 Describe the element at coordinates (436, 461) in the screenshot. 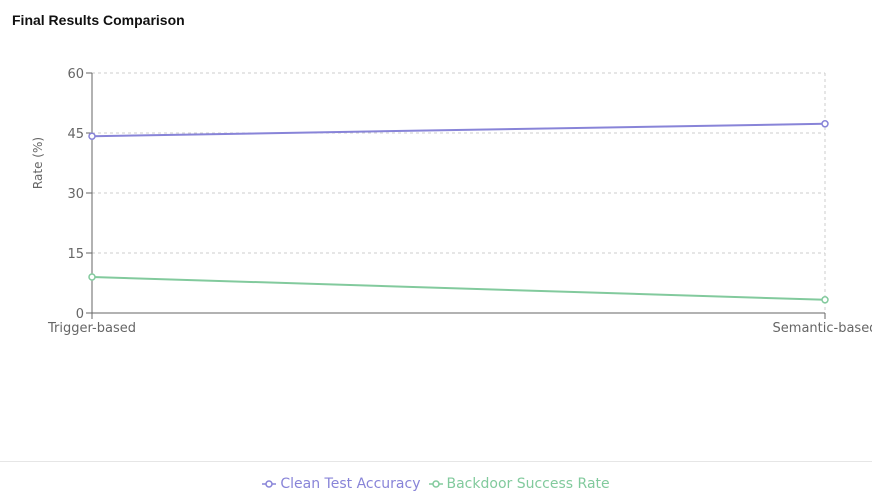

I see `legend-divider` at that location.